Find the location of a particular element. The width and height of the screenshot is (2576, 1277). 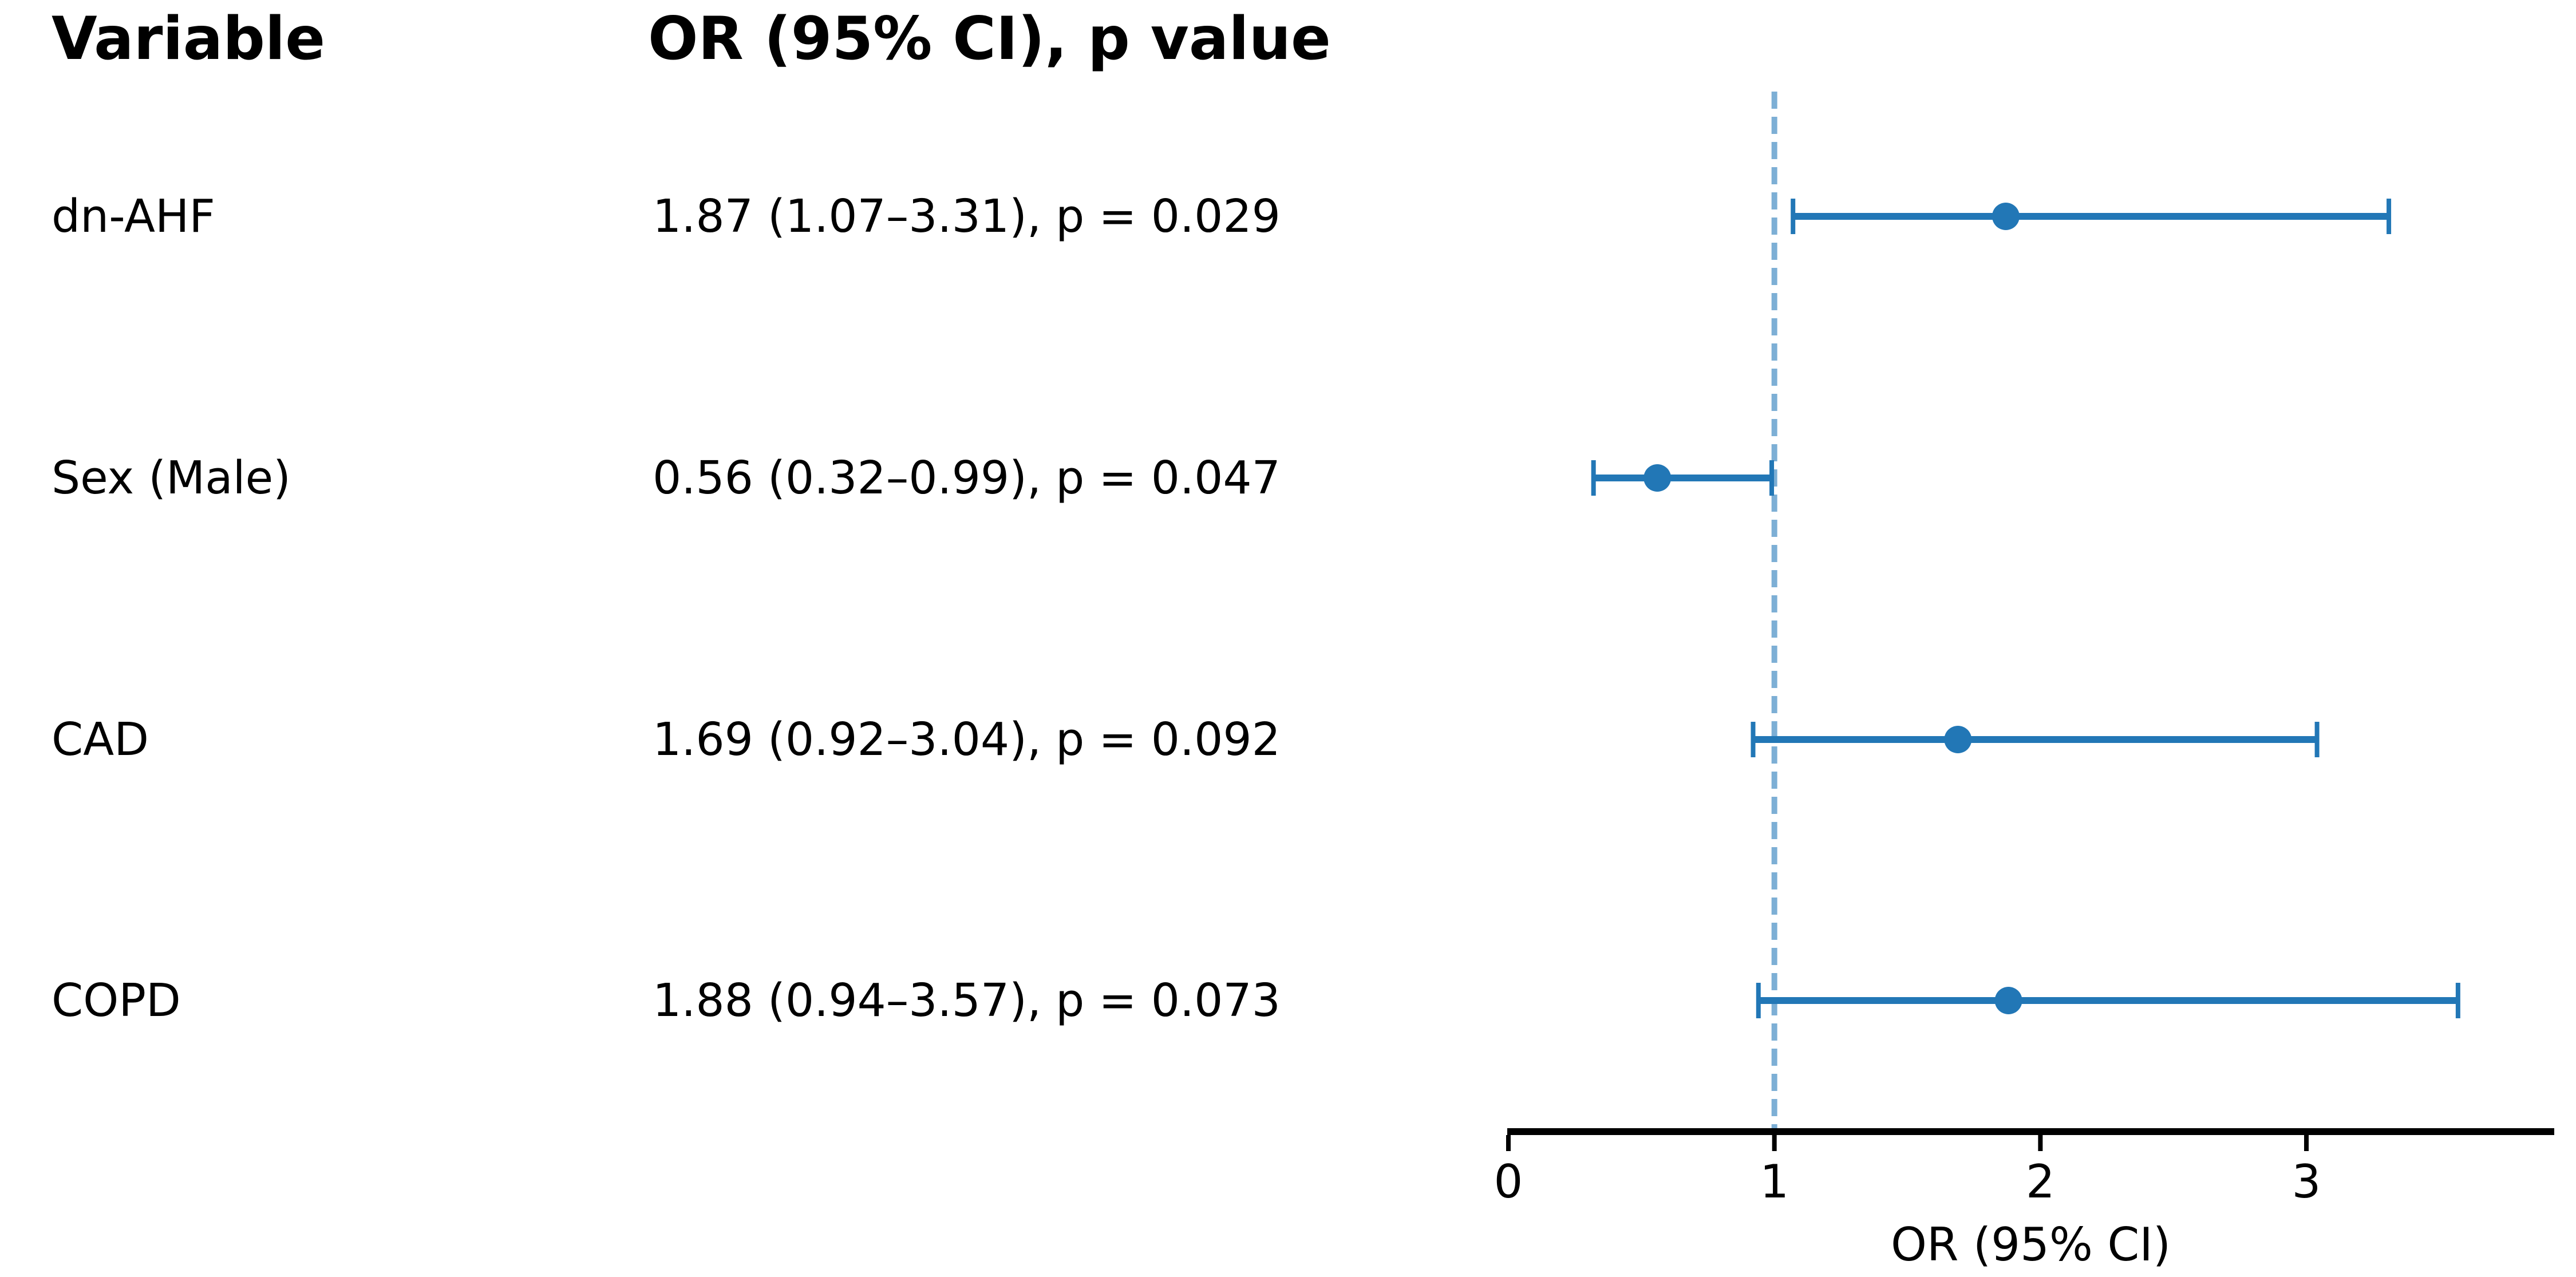

x-axis-label: OR (95% CI) is located at coordinates (2031, 1244).